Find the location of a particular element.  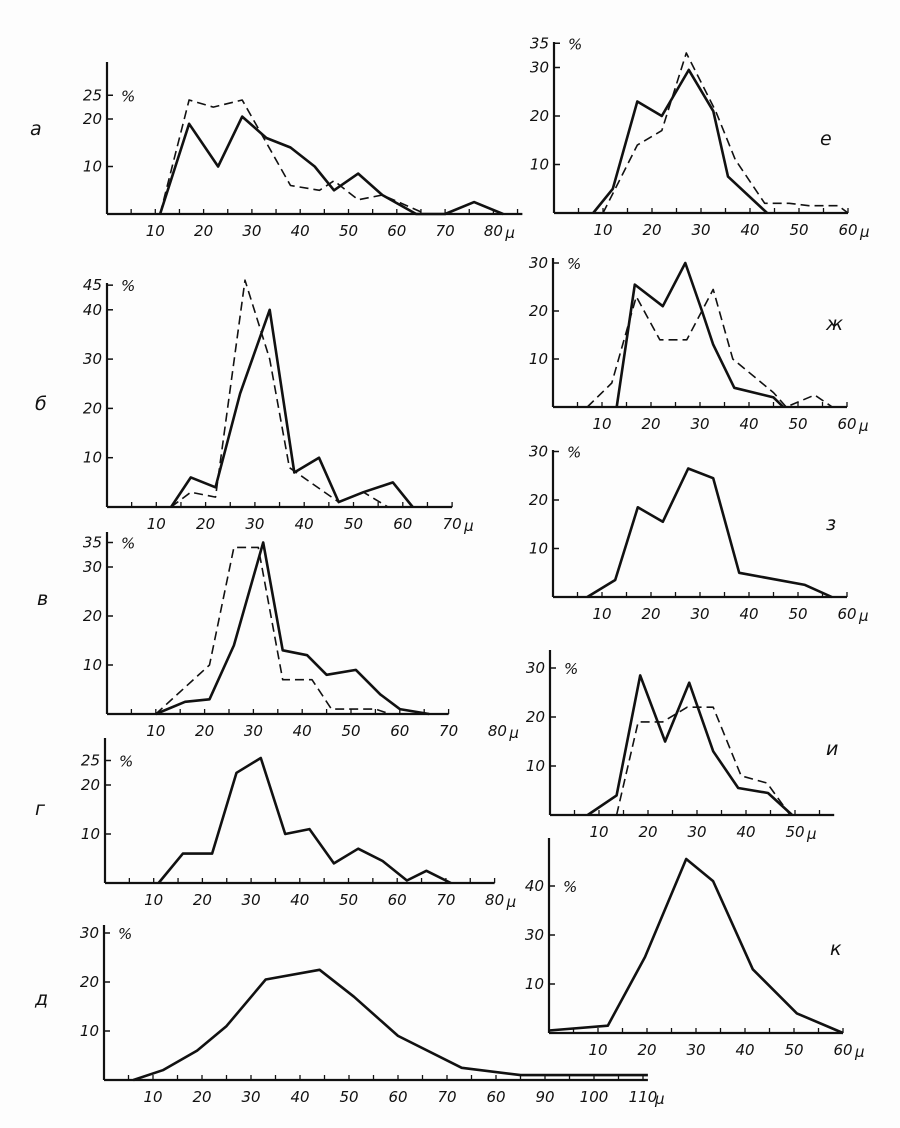

panel-letter: к is located at coordinates (836, 949).